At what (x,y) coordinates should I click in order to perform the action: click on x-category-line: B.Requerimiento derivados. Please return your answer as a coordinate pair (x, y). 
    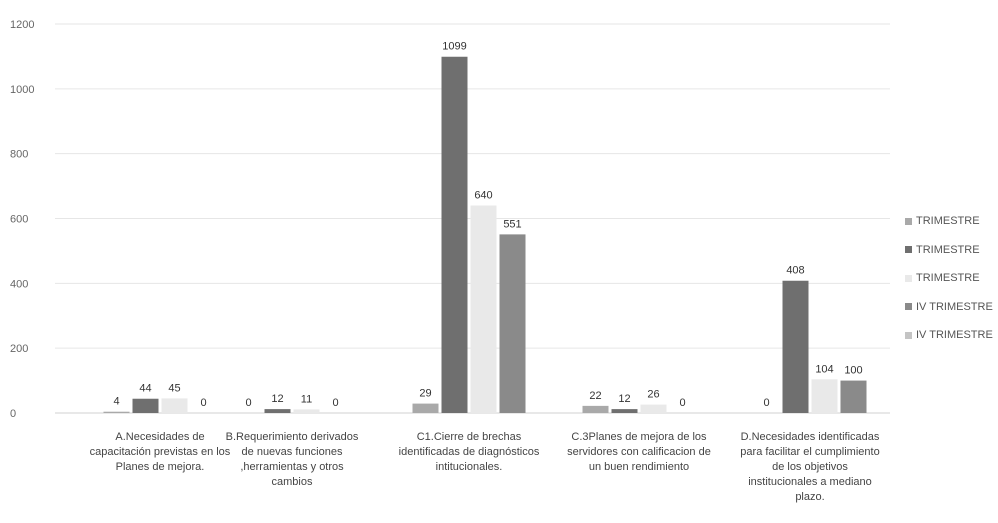
    Looking at the image, I should click on (292, 437).